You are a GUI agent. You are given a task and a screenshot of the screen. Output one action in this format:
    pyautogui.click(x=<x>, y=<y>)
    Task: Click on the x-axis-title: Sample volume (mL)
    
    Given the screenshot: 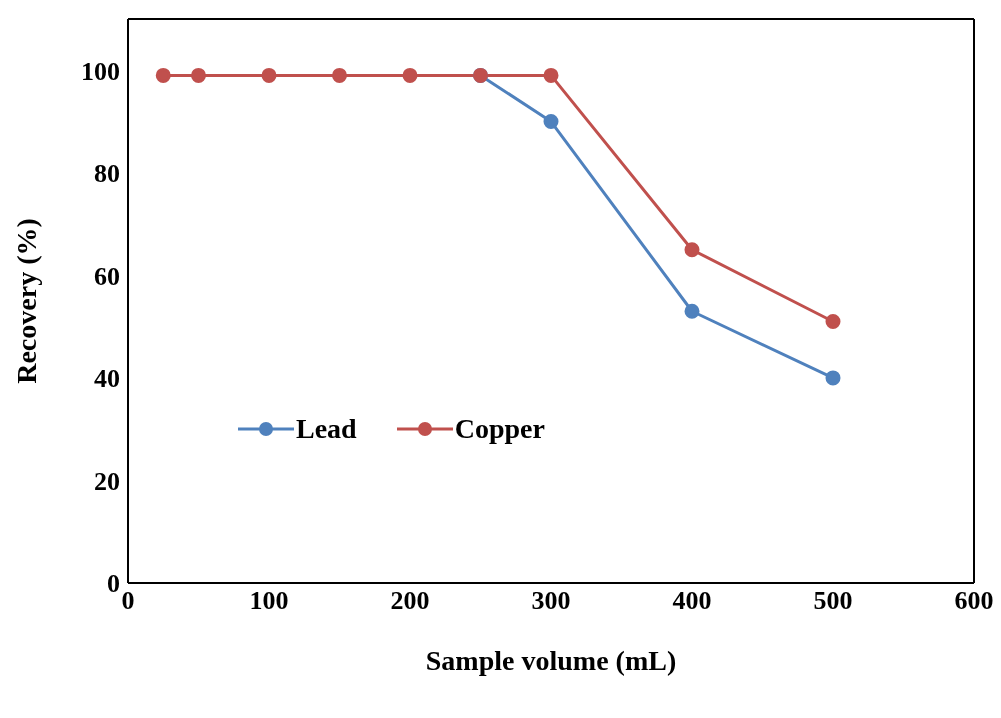 What is the action you would take?
    pyautogui.click(x=551, y=660)
    